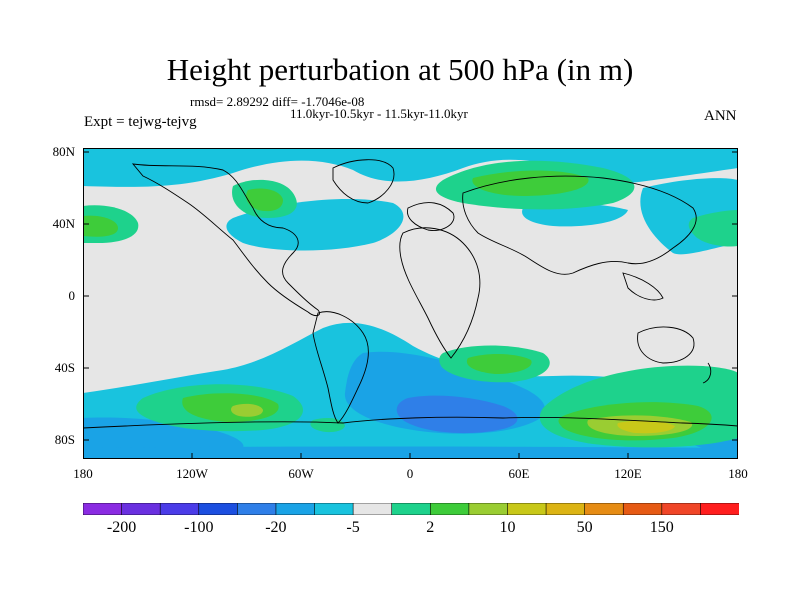  What do you see at coordinates (584, 527) in the screenshot?
I see `colorbar-label: 50` at bounding box center [584, 527].